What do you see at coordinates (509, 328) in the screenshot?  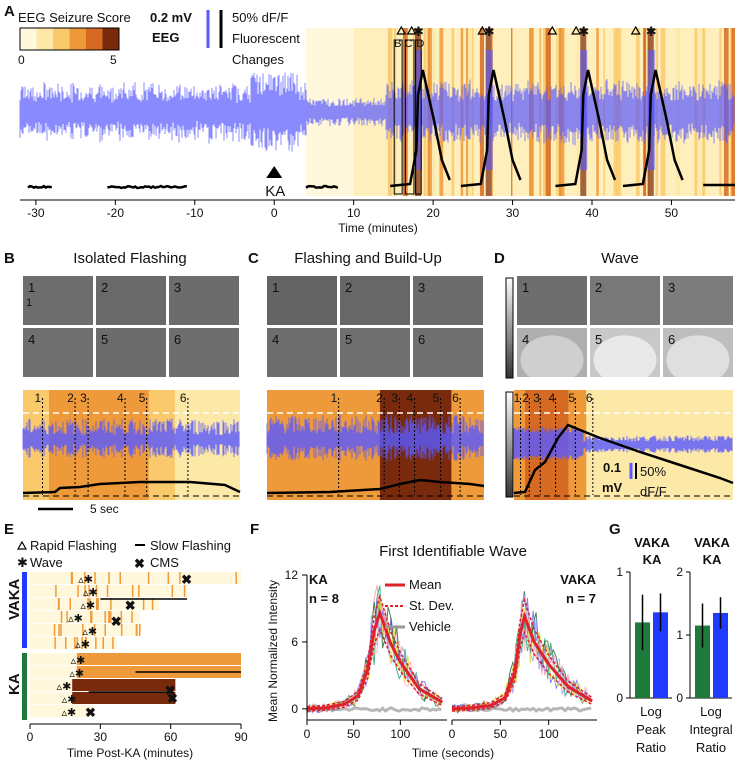 I see `intensity-colorbar` at bounding box center [509, 328].